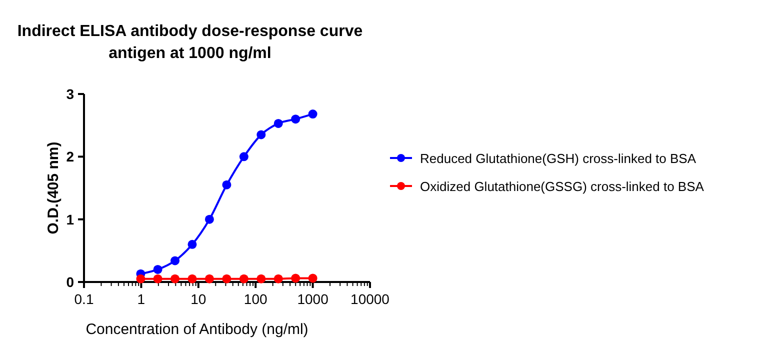 The height and width of the screenshot is (353, 768). Describe the element at coordinates (141, 299) in the screenshot. I see `x-tick-label: 1` at that location.